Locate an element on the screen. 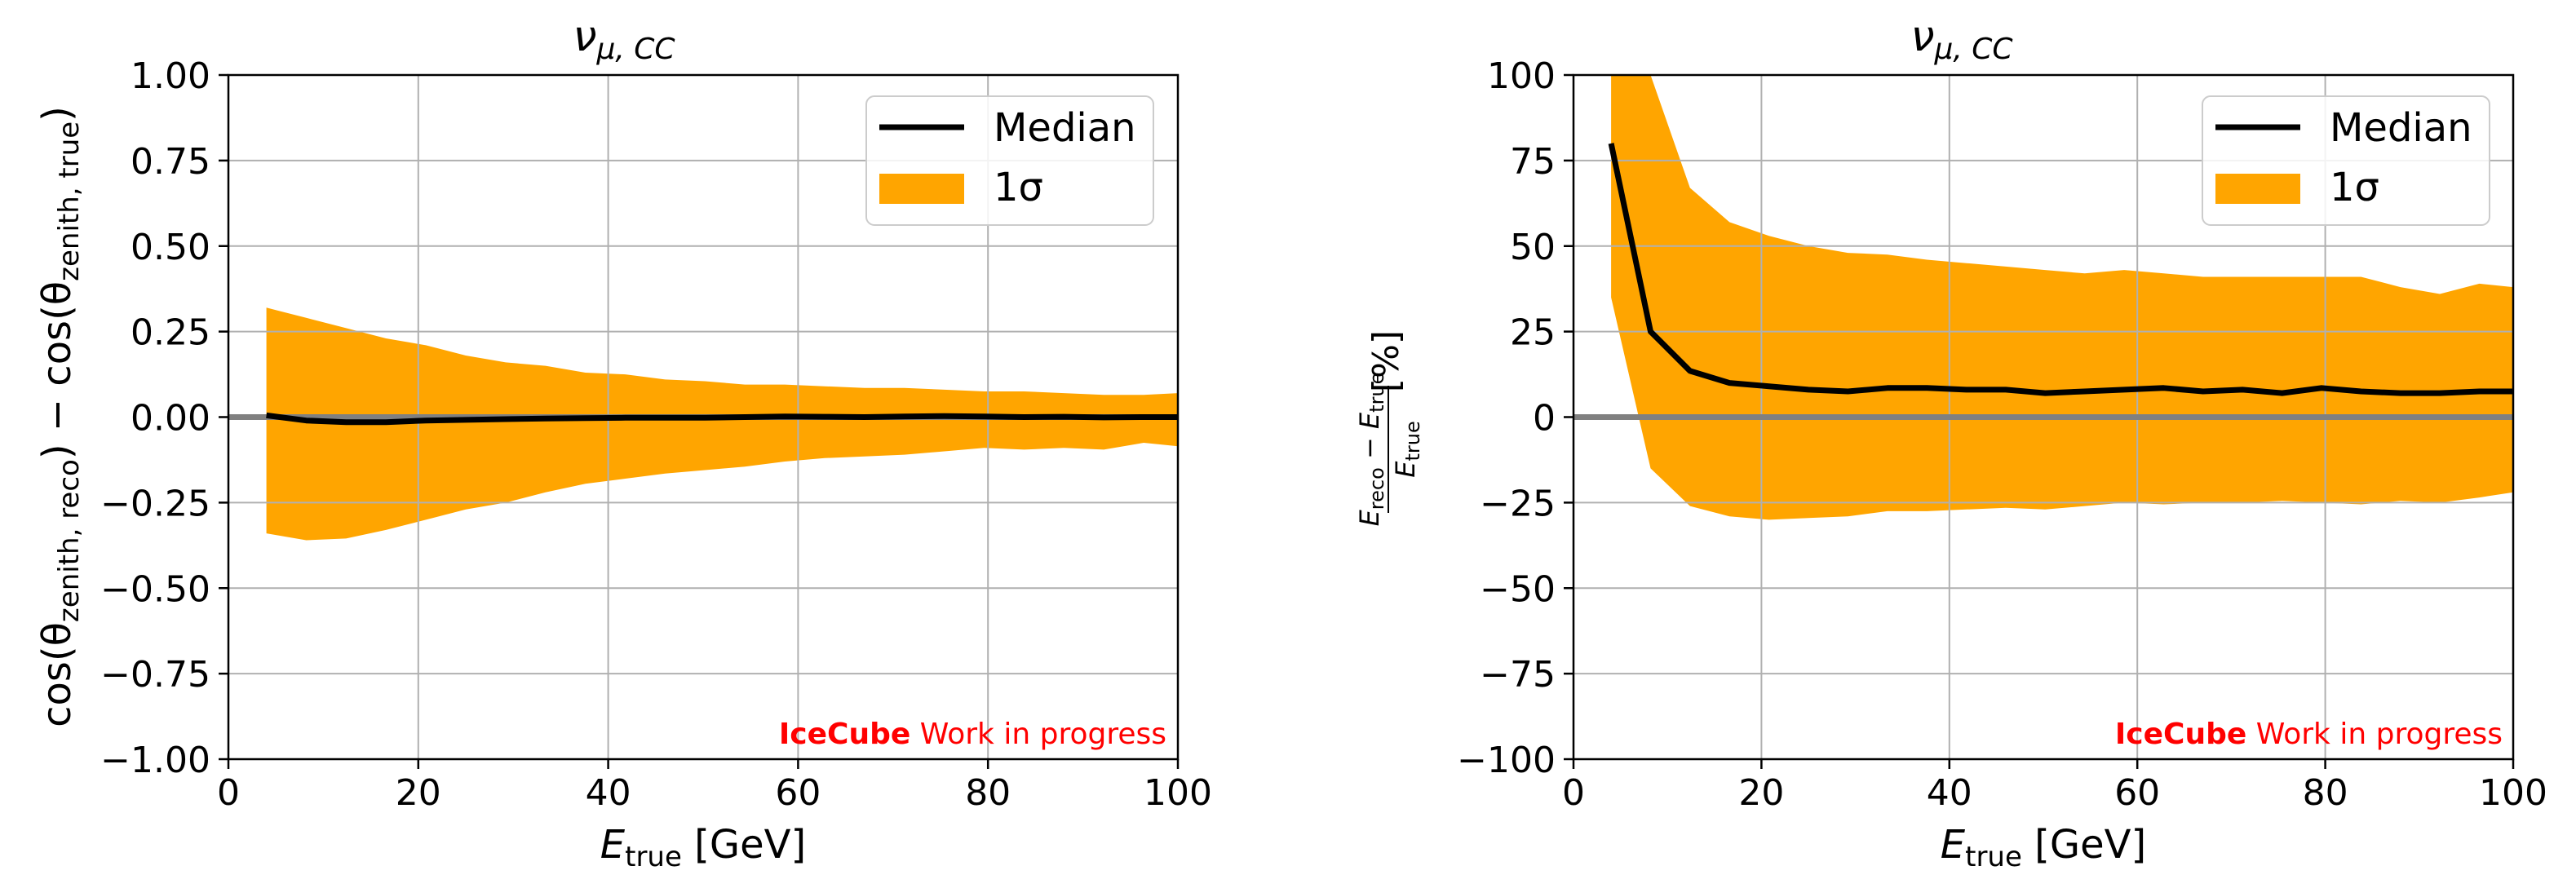 The height and width of the screenshot is (888, 2576). left-x-axis-label: Etrue [GeV] is located at coordinates (703, 847).